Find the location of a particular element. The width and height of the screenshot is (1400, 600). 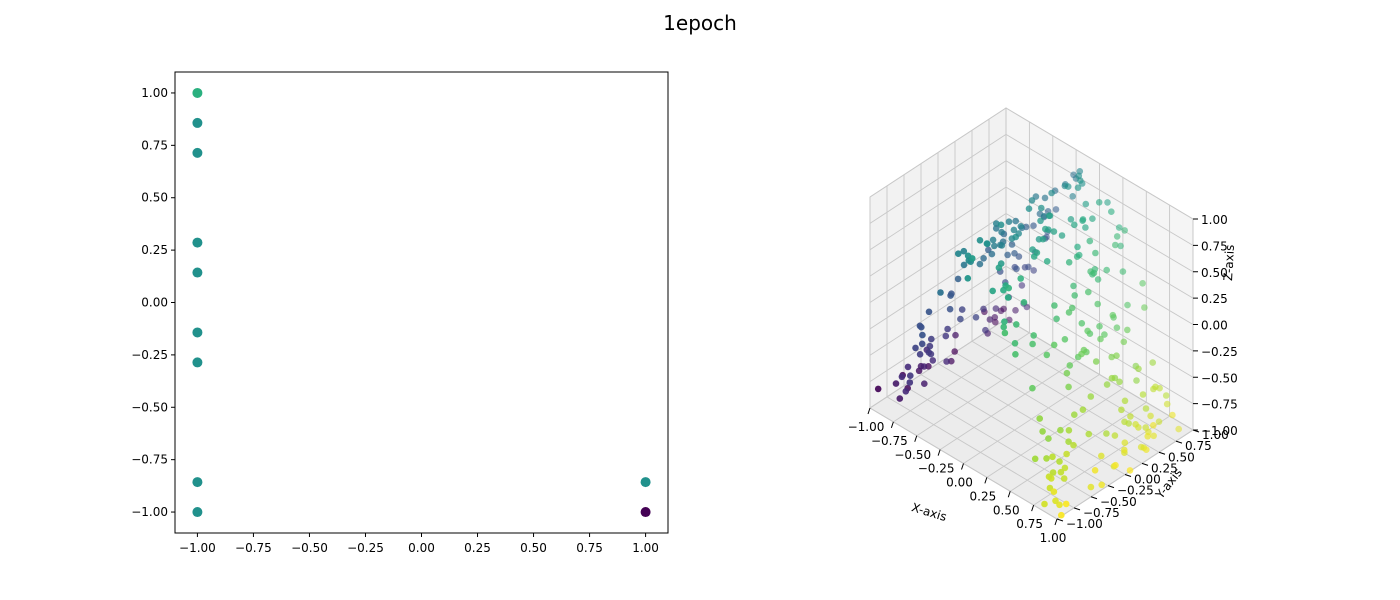

y-tick-label: 0.25 is located at coordinates (154, 250).